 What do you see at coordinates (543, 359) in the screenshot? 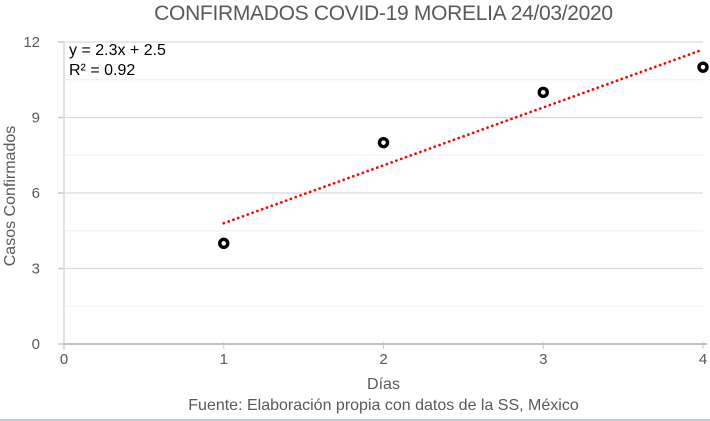
I see `x-tick-label: 3` at bounding box center [543, 359].